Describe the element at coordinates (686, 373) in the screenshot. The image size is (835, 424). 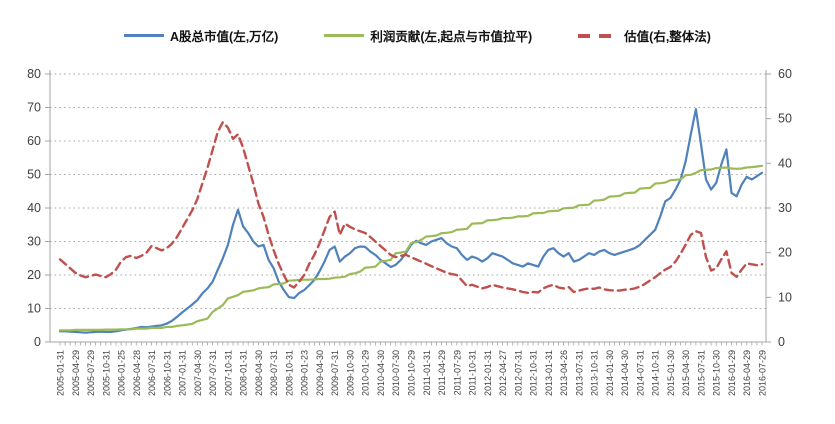
I see `svg-text: 2015-04-30` at that location.